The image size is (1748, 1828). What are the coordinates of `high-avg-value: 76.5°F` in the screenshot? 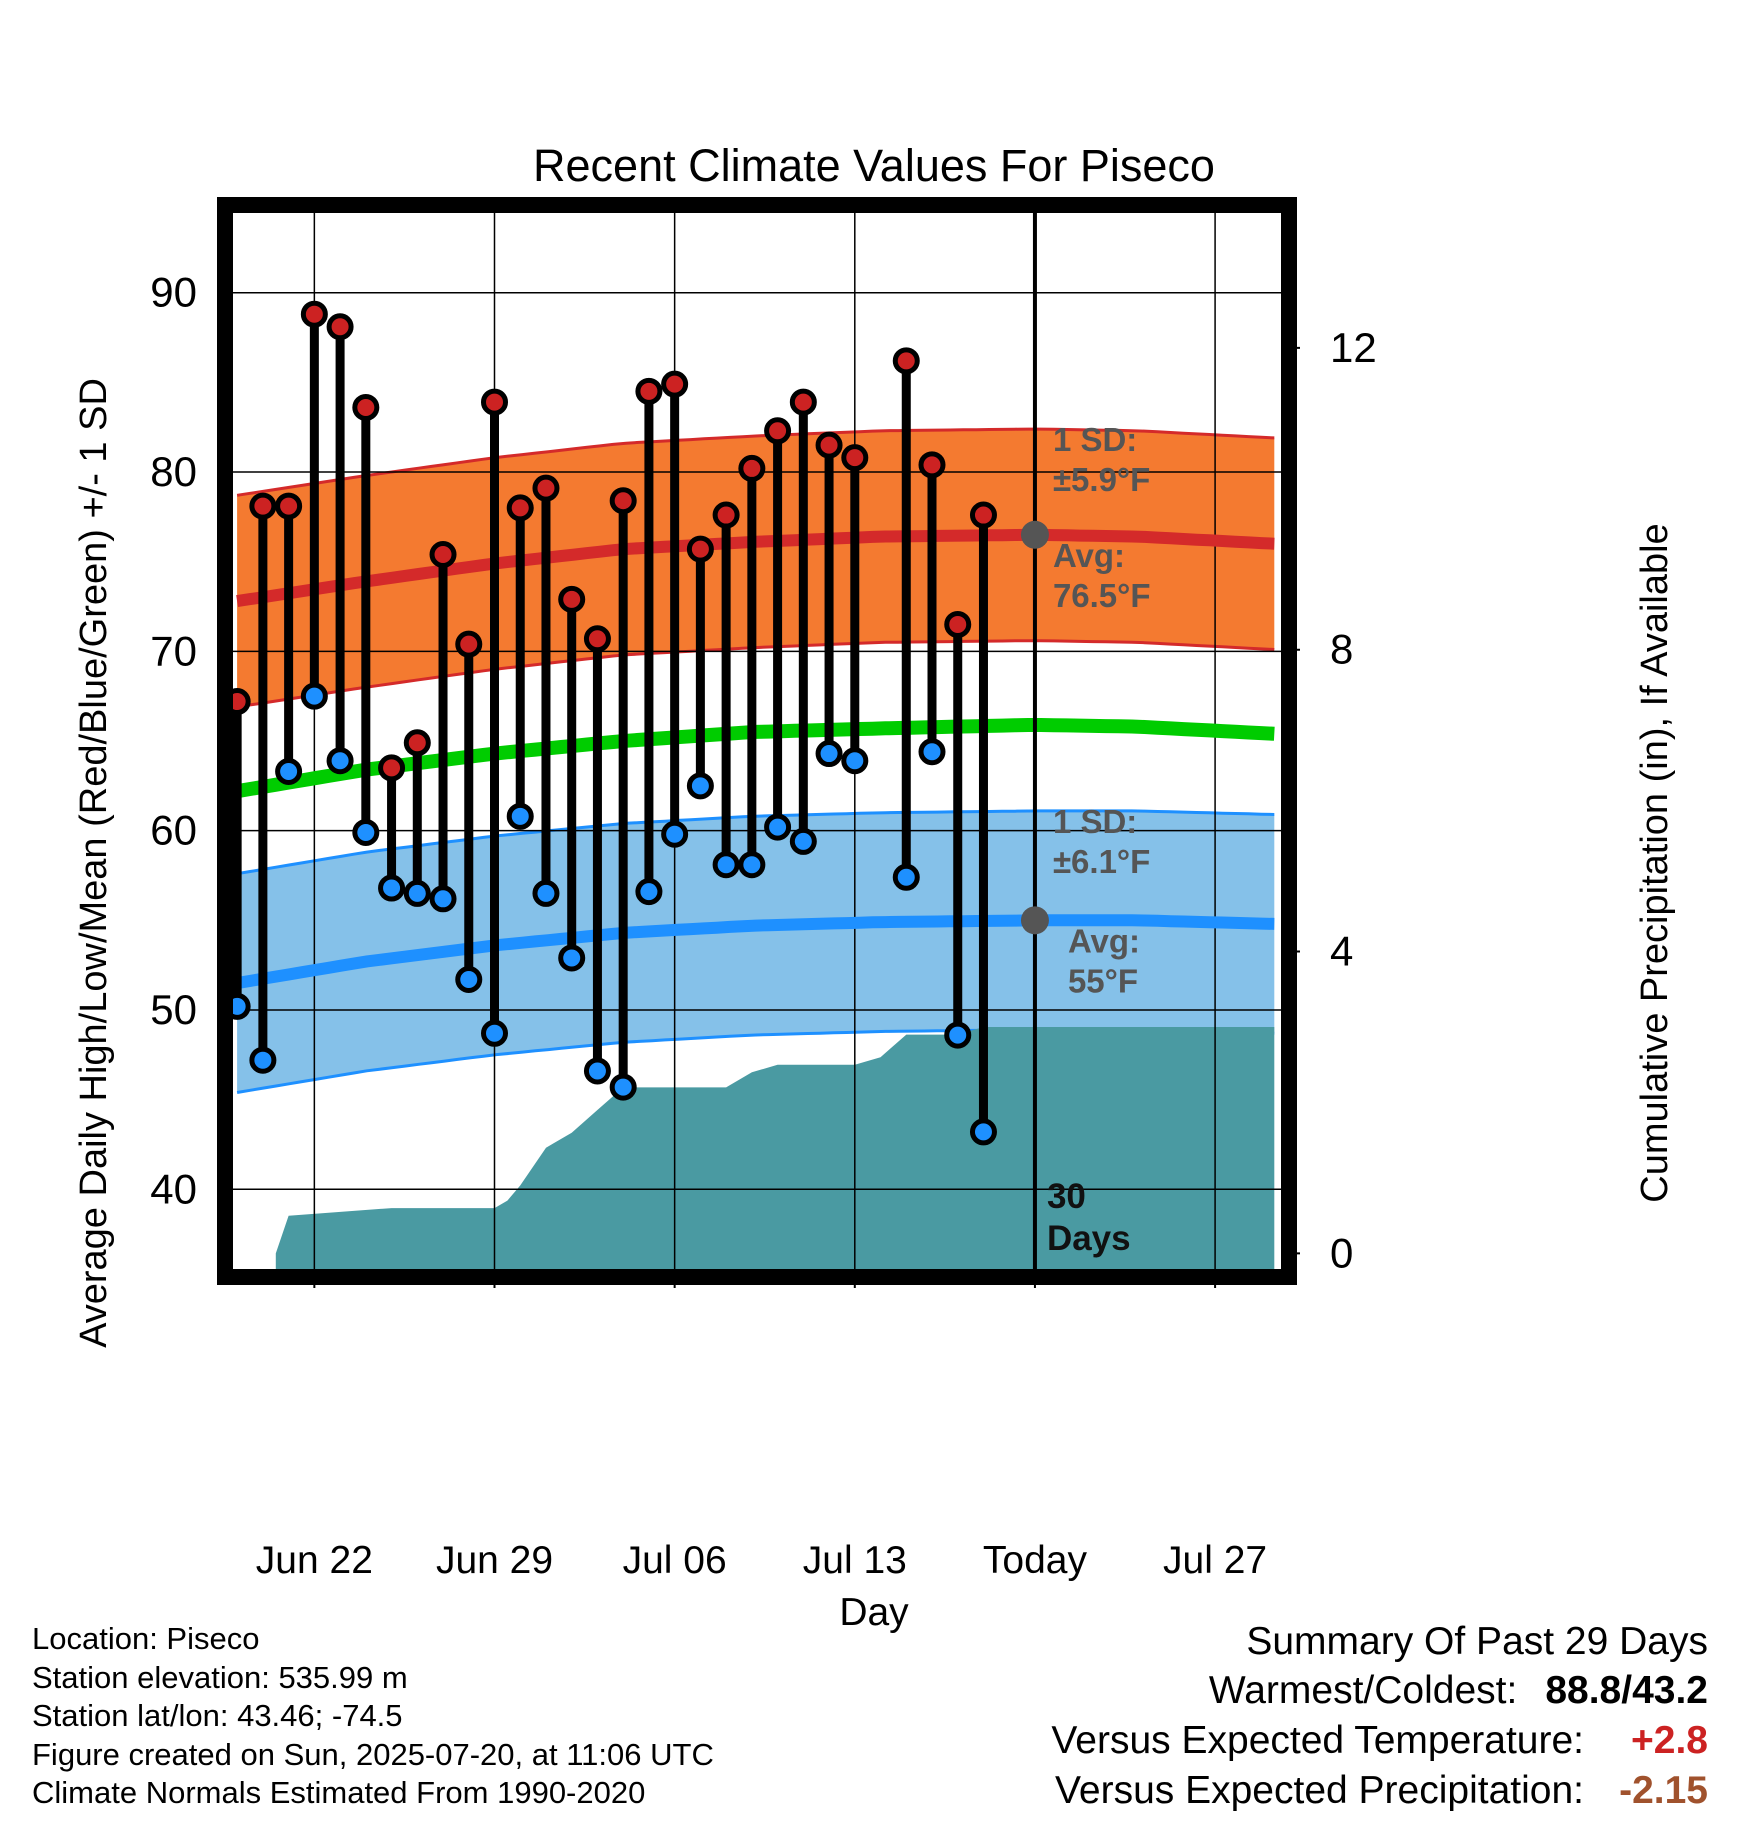 It's located at (1102, 595).